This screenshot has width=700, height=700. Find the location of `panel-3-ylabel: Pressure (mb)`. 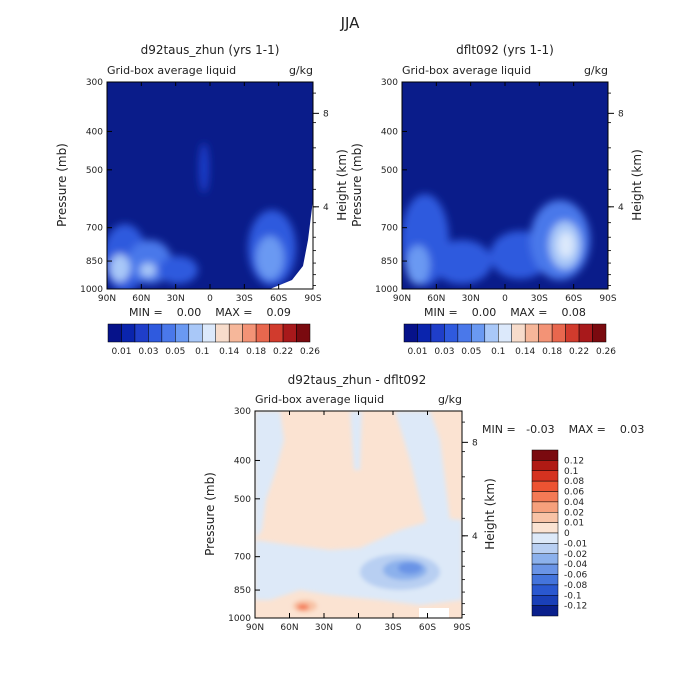

panel-3-ylabel: Pressure (mb) is located at coordinates (210, 514).